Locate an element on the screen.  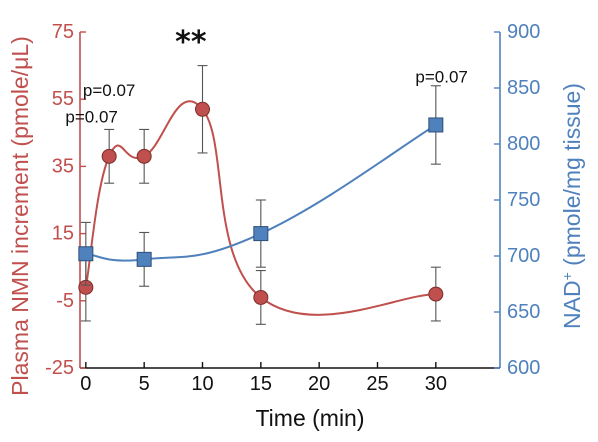
left-tick-label: -5 is located at coordinates (65, 301).